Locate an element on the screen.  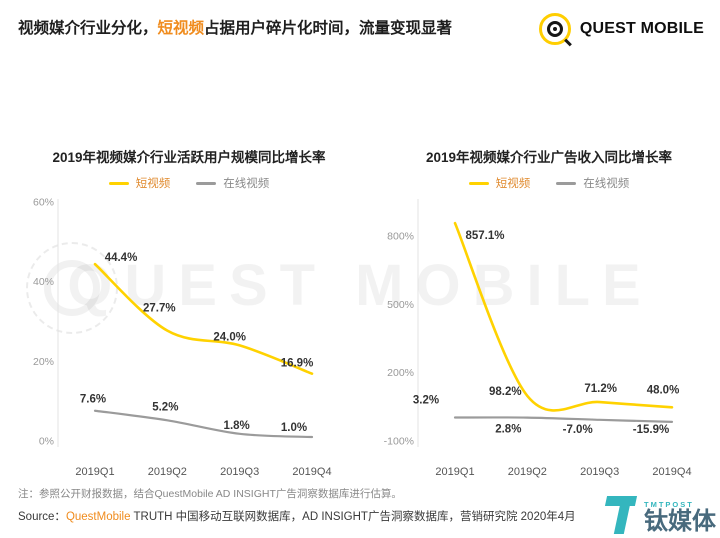
questmobile-logo-icon is located at coordinates (555, 29).